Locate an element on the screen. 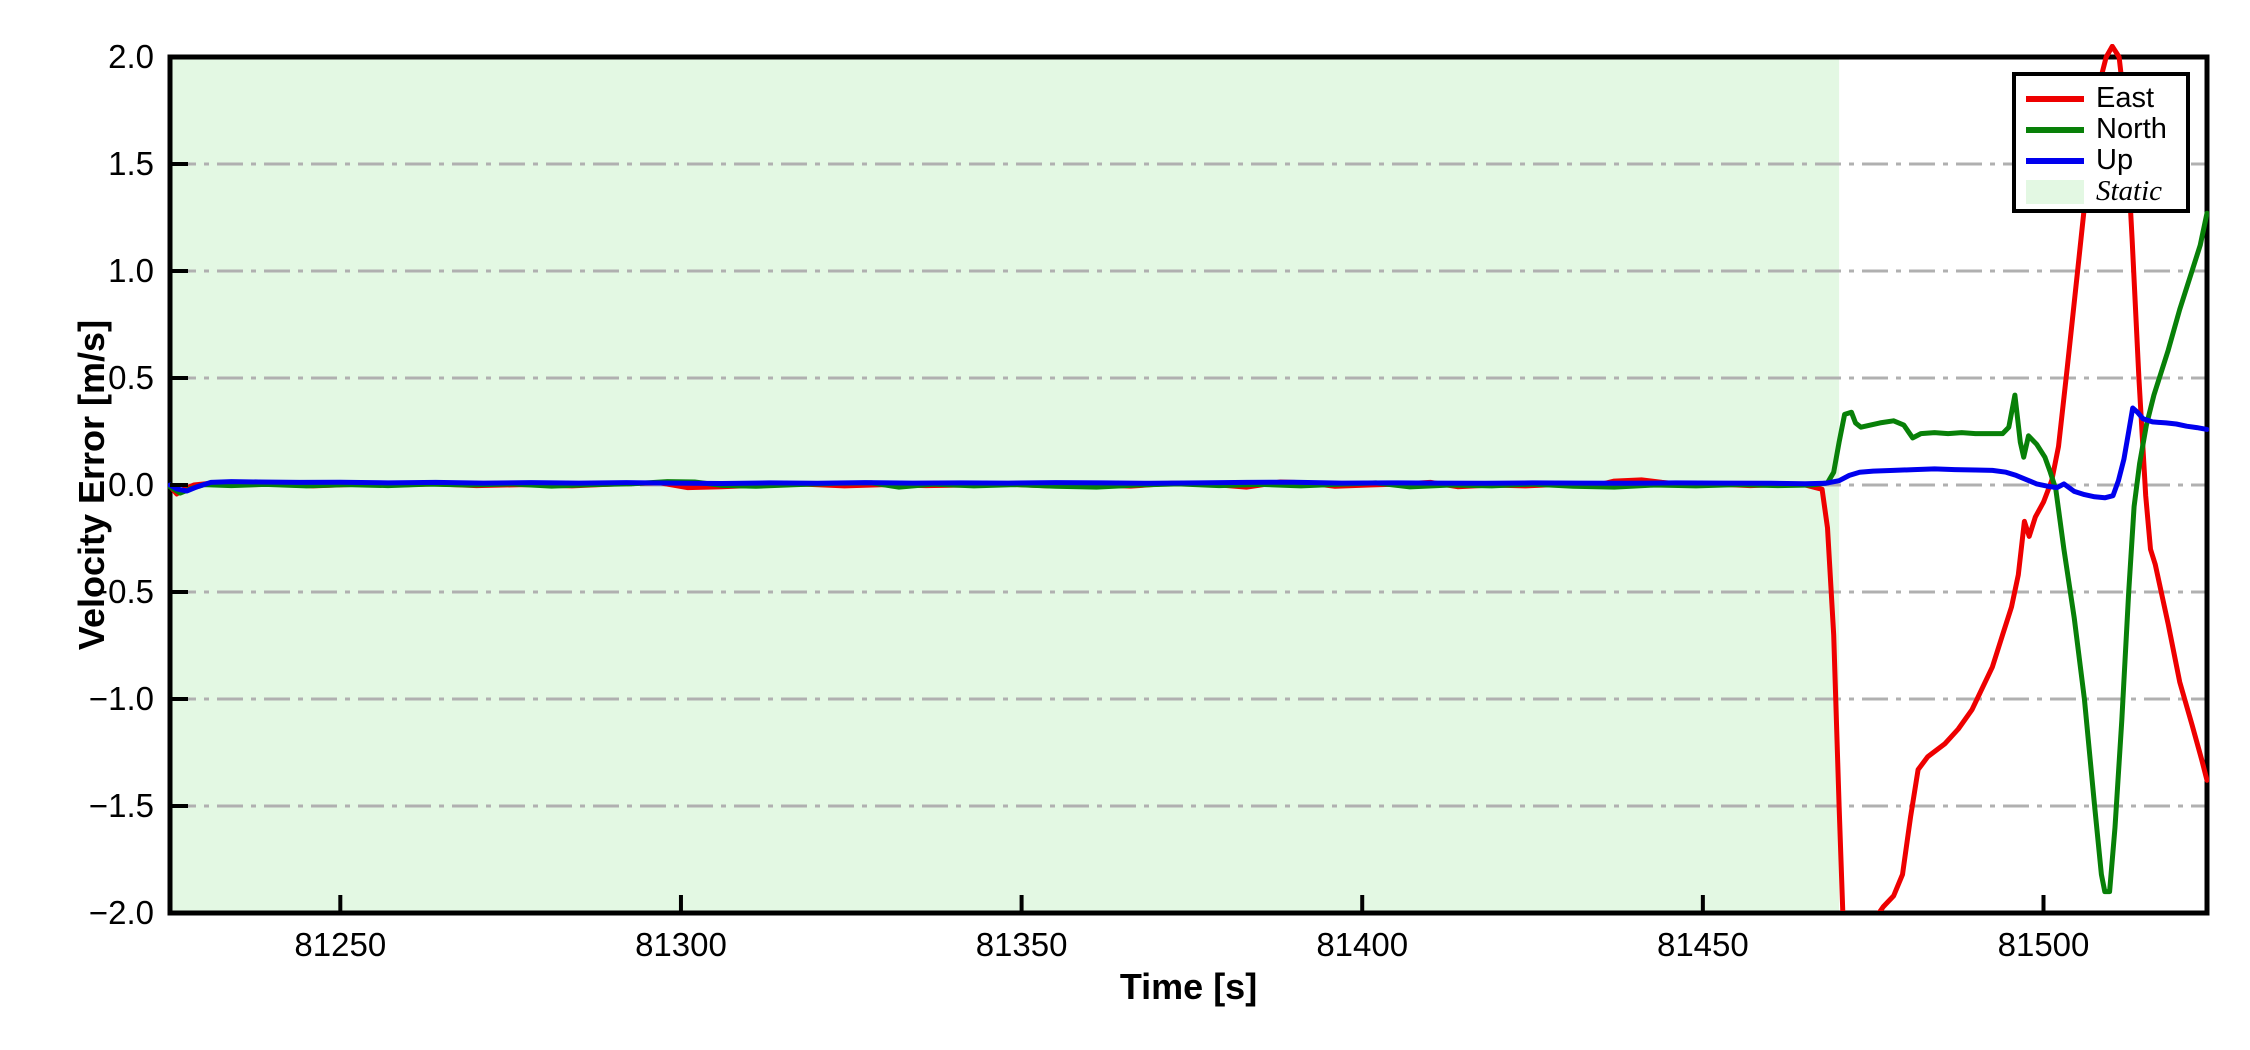 Image resolution: width=2250 pixels, height=1050 pixels. x-tick-label-81500: 81500 is located at coordinates (2044, 944).